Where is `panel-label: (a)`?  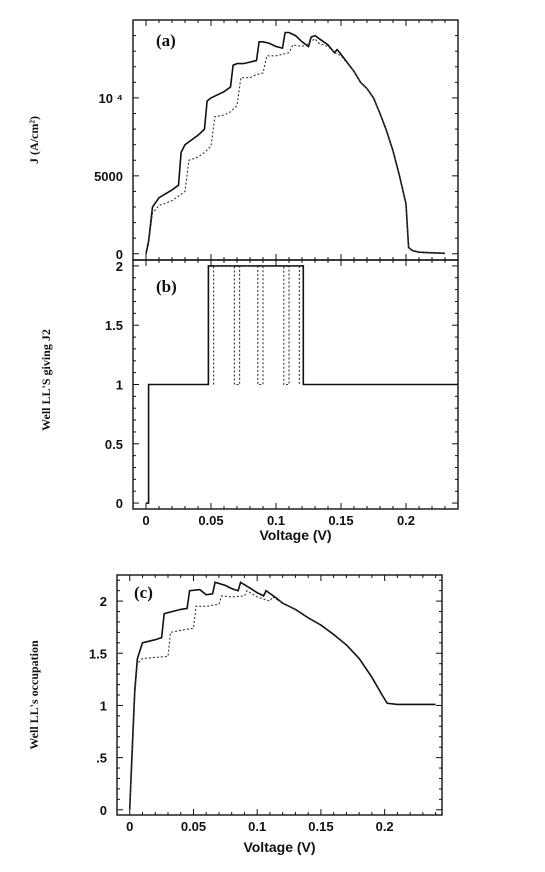
panel-label: (a) is located at coordinates (166, 40).